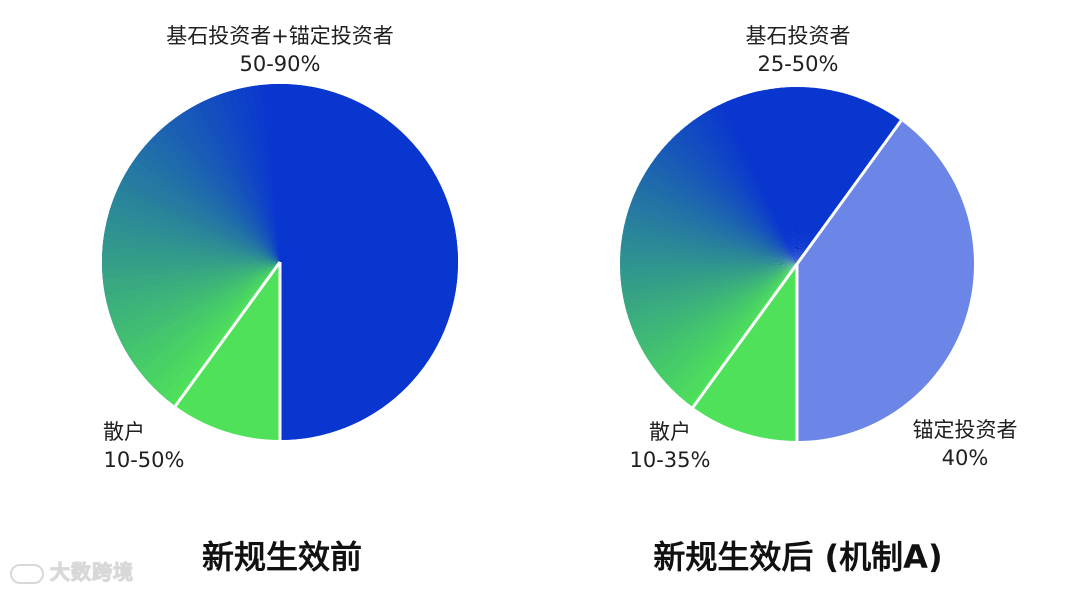 Image resolution: width=1080 pixels, height=592 pixels. Describe the element at coordinates (798, 50) in the screenshot. I see `slice-label-cornerstone: 基石投资者 25-50%` at that location.